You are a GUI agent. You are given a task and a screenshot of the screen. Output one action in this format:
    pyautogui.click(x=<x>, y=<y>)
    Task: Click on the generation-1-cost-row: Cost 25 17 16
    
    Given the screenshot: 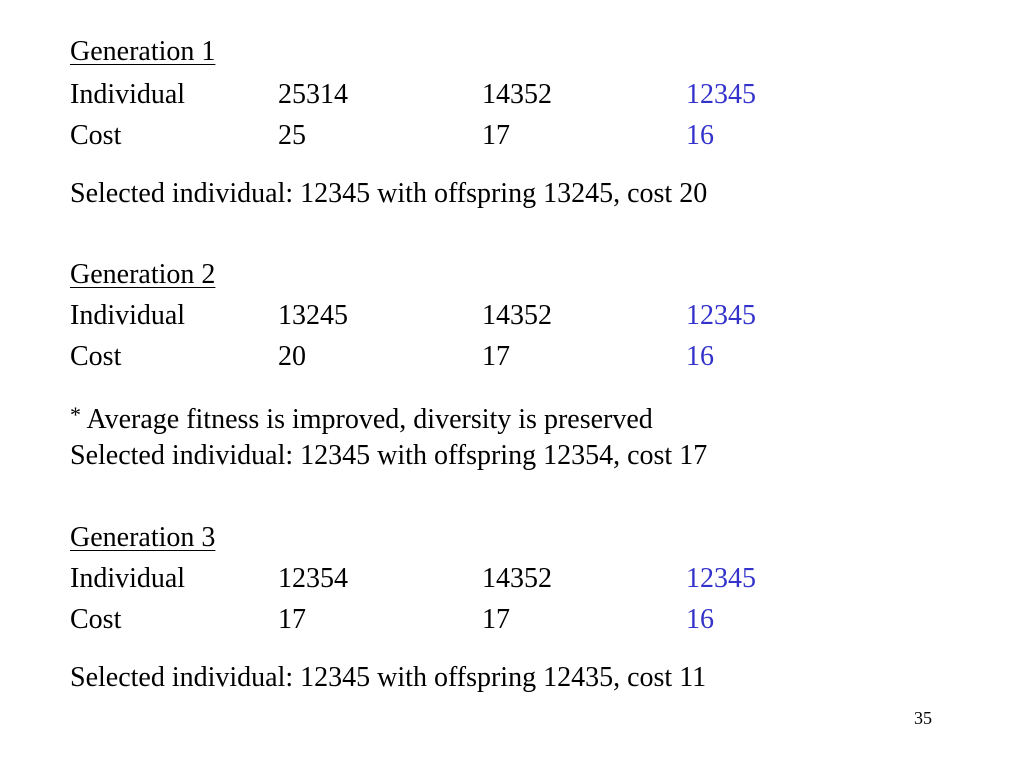 What is the action you would take?
    pyautogui.click(x=450, y=136)
    